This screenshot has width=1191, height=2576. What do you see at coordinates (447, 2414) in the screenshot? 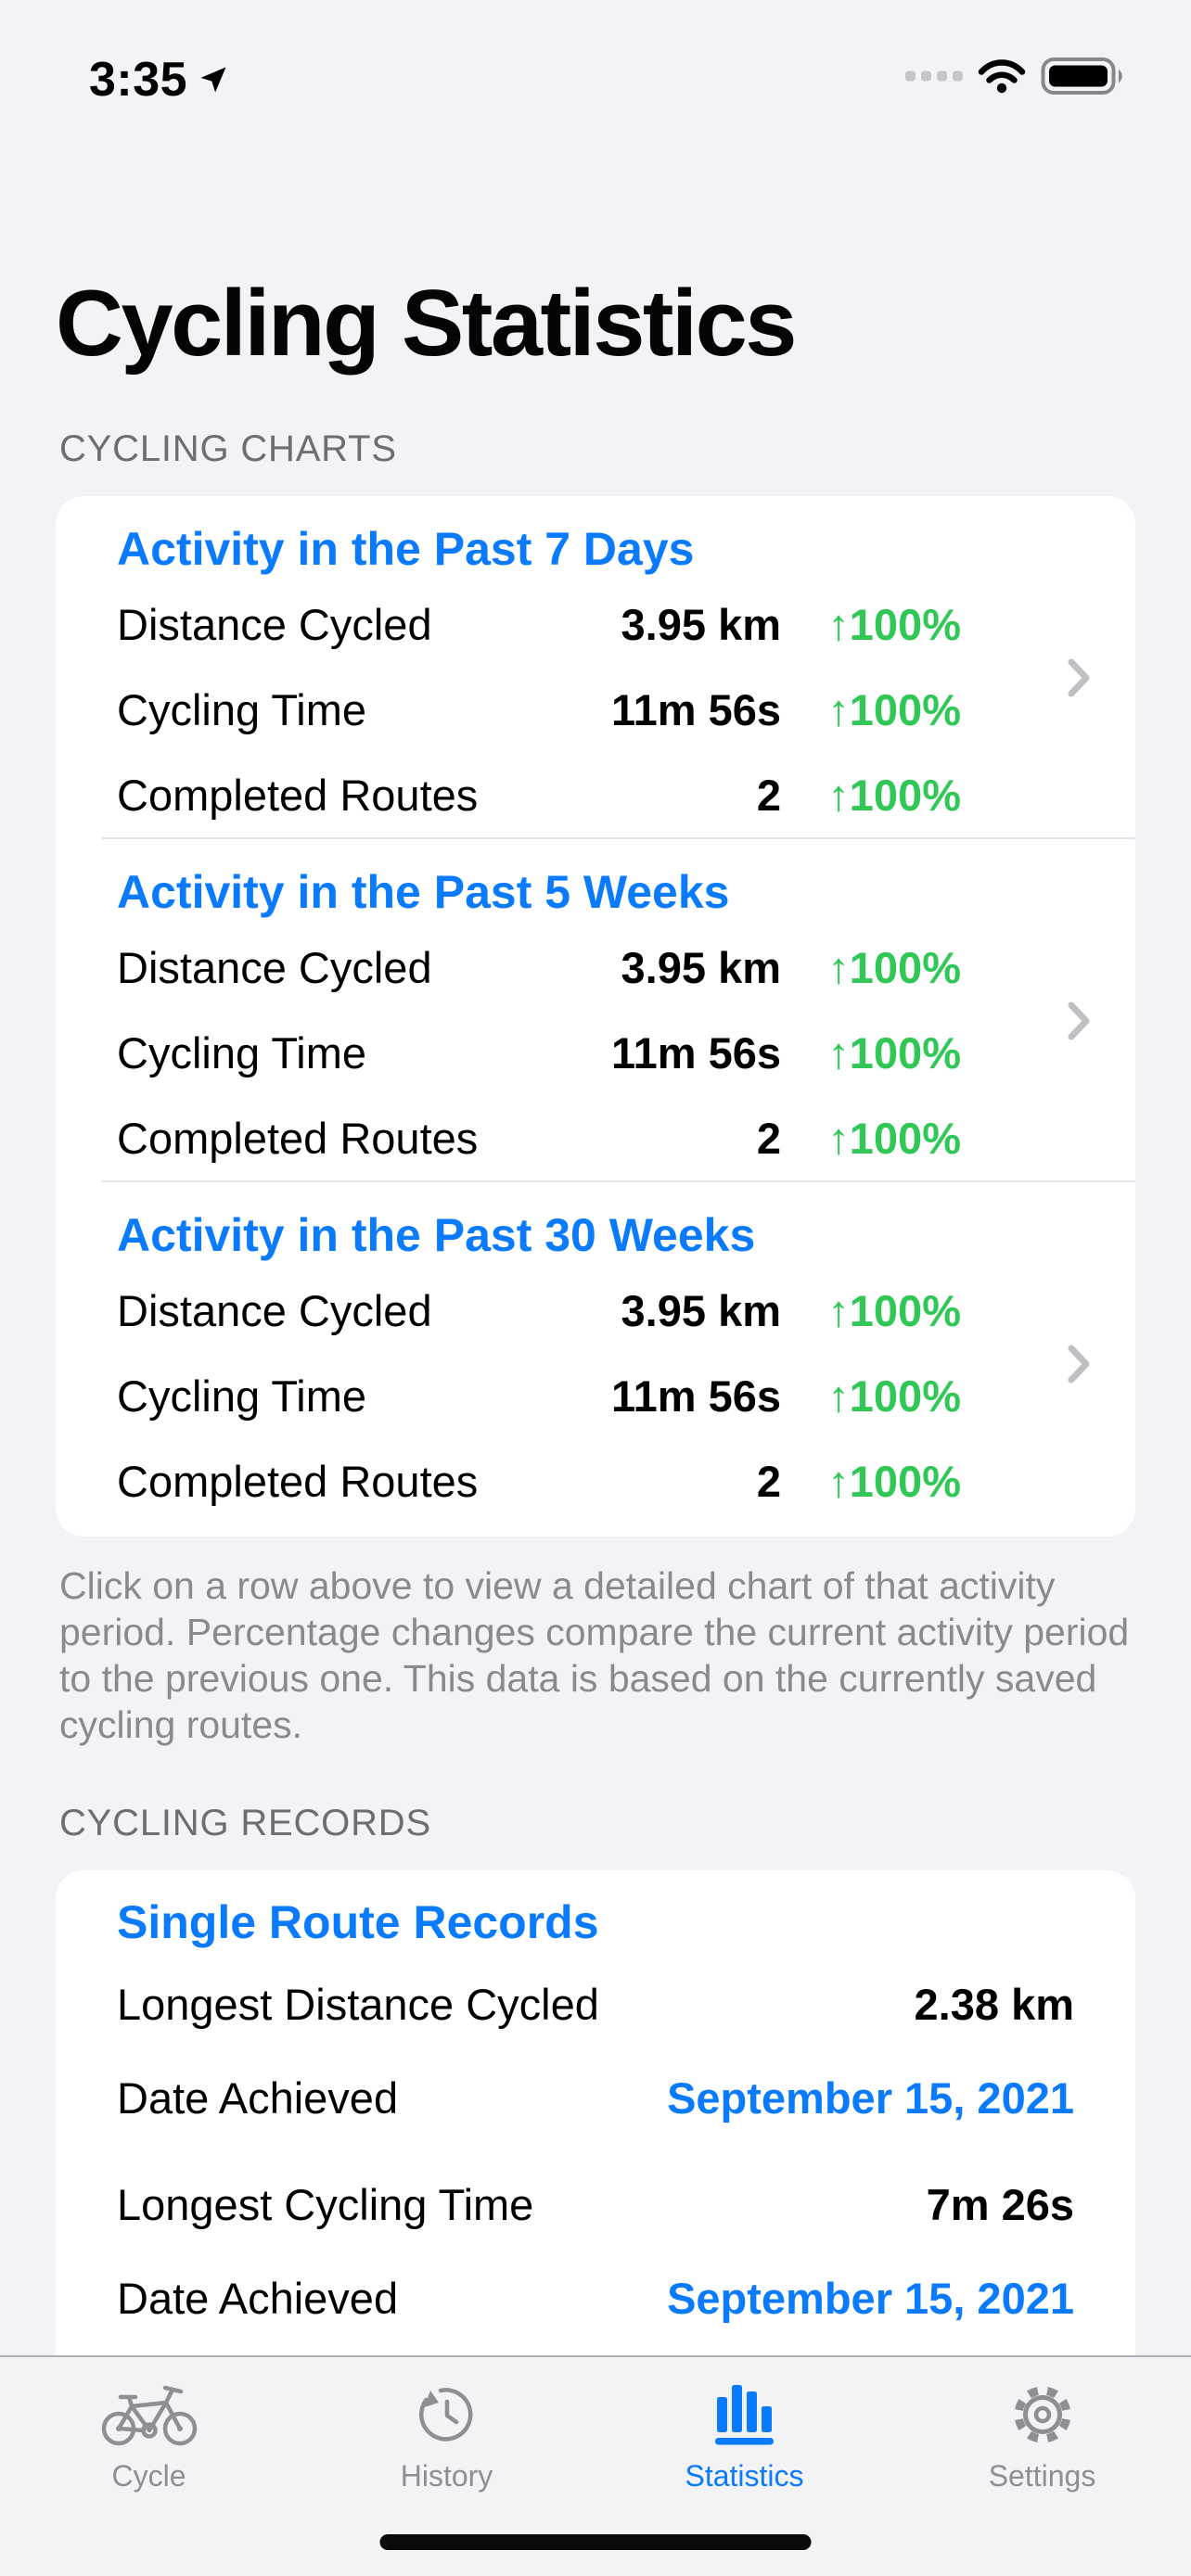
I see `history-clock-icon` at bounding box center [447, 2414].